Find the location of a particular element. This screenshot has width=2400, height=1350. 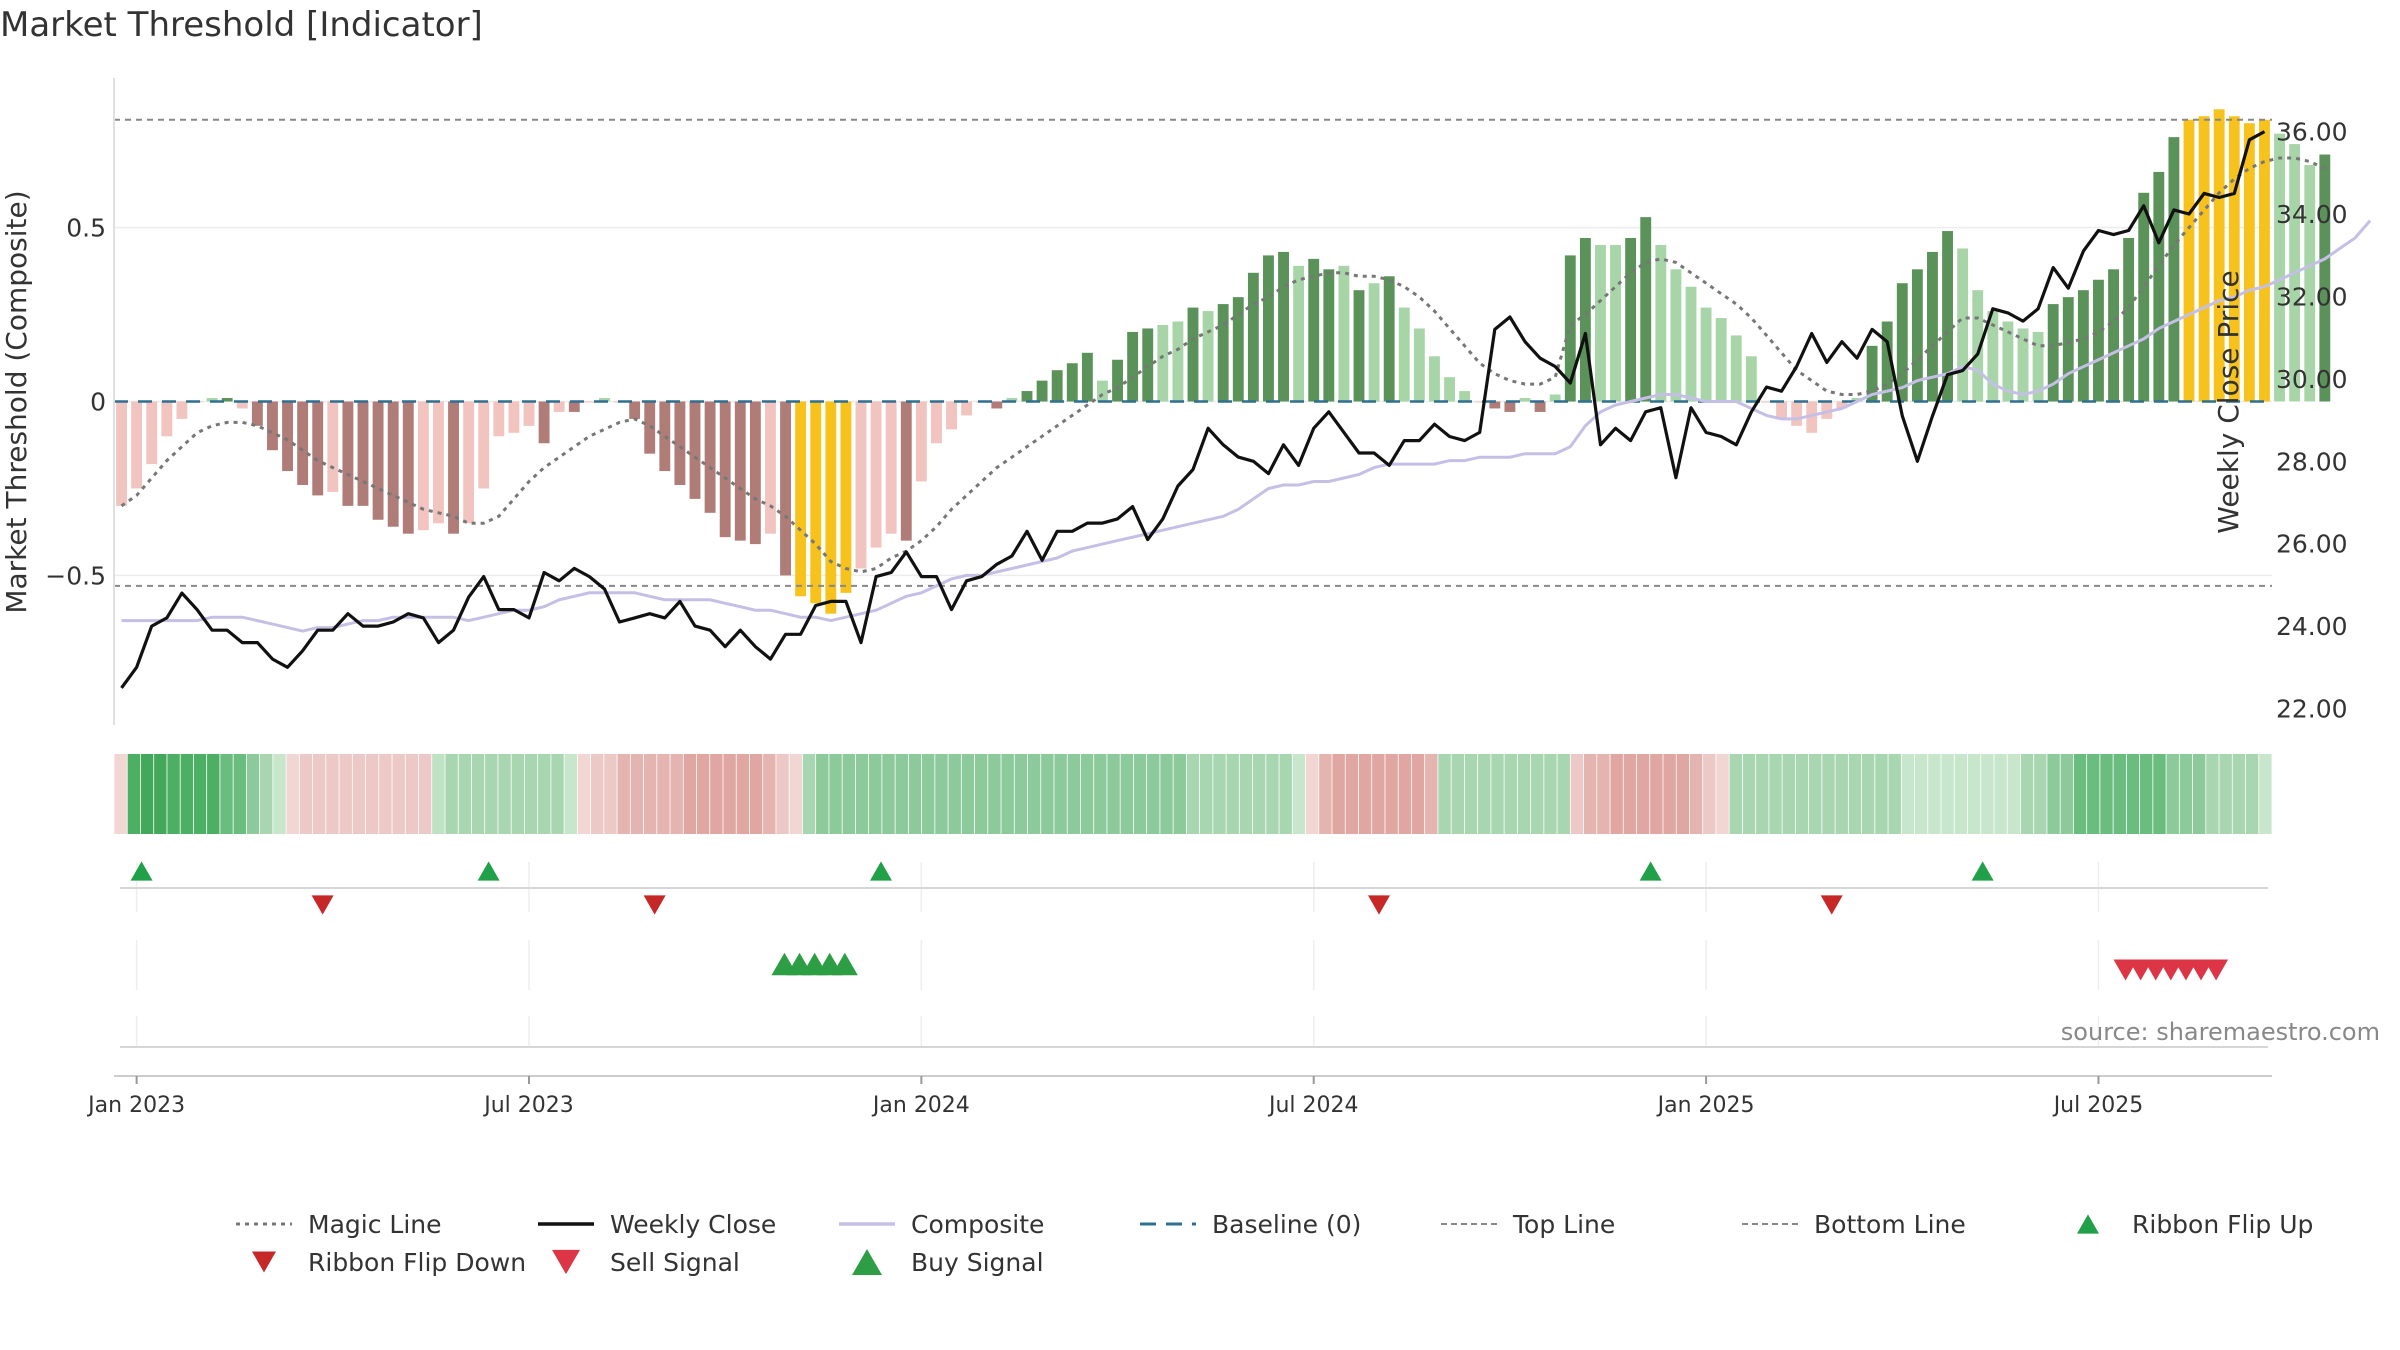

buy-signal-marker is located at coordinates (844, 964).